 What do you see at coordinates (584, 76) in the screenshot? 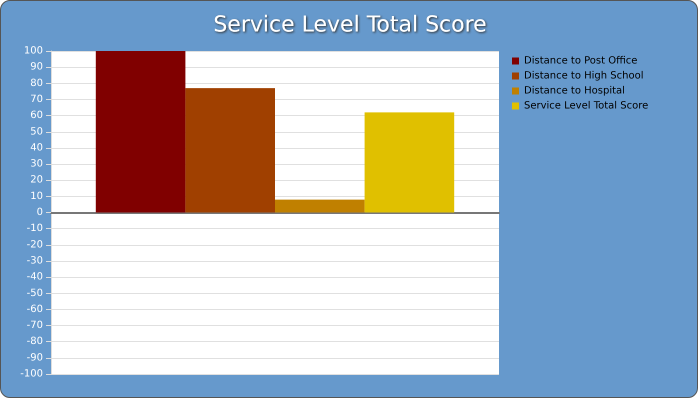
I see `legend-label: Distance to High School` at bounding box center [584, 76].